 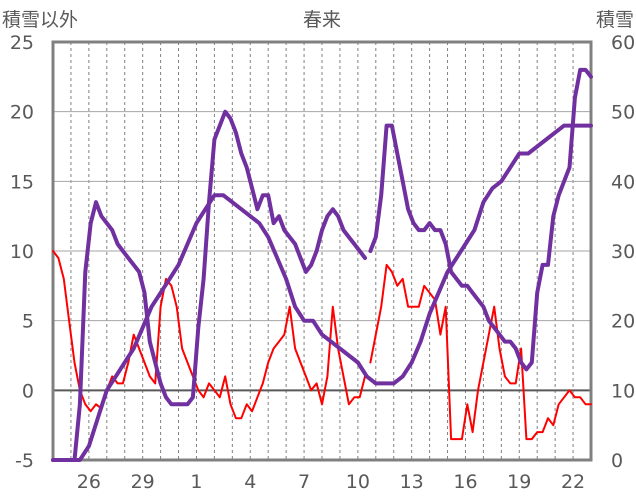 What do you see at coordinates (196, 482) in the screenshot?
I see `x-tick-label: 1` at bounding box center [196, 482].